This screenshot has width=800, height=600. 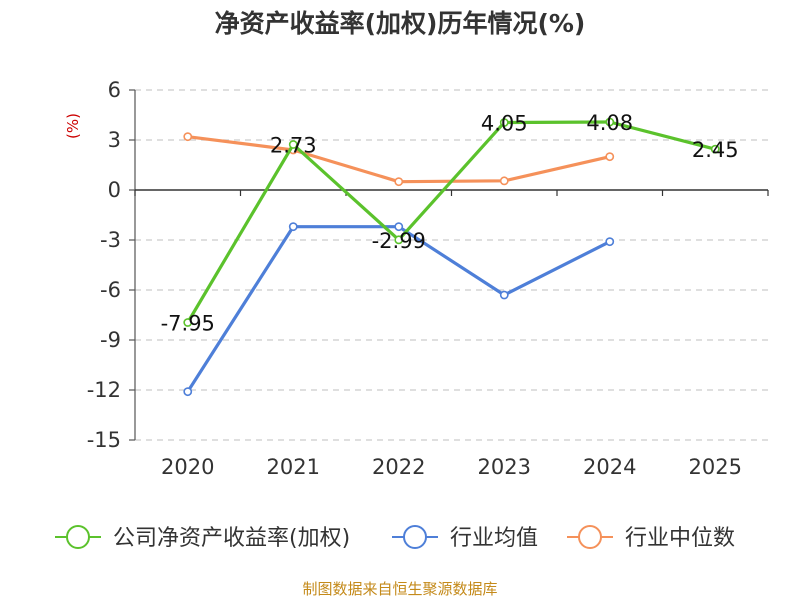 I want to click on data-label: 2.73, so click(x=293, y=146).